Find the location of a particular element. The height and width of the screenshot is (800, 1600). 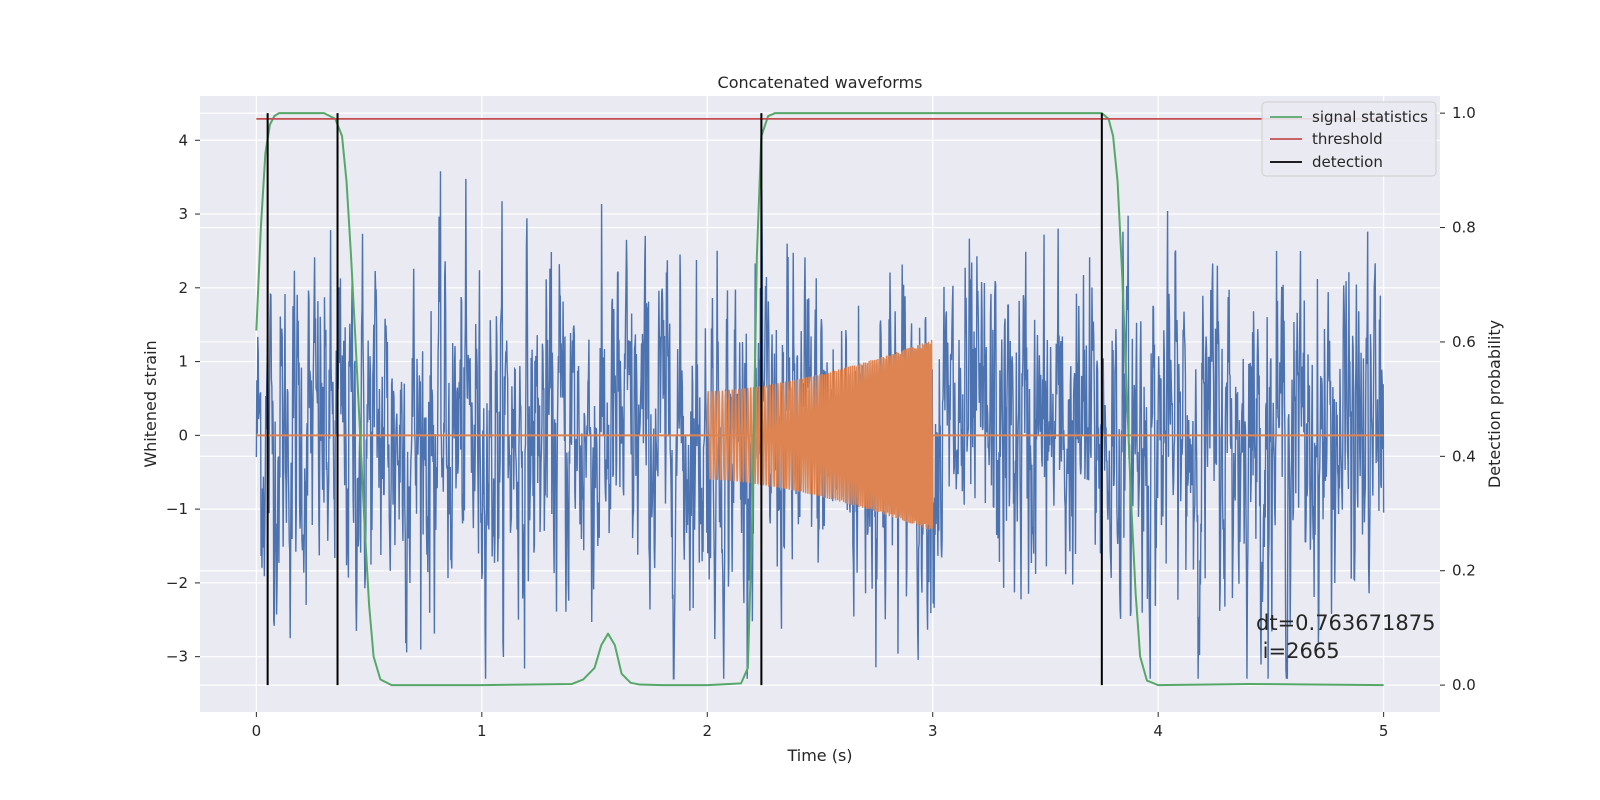

y2-tick-label: 0.8 is located at coordinates (1464, 228).